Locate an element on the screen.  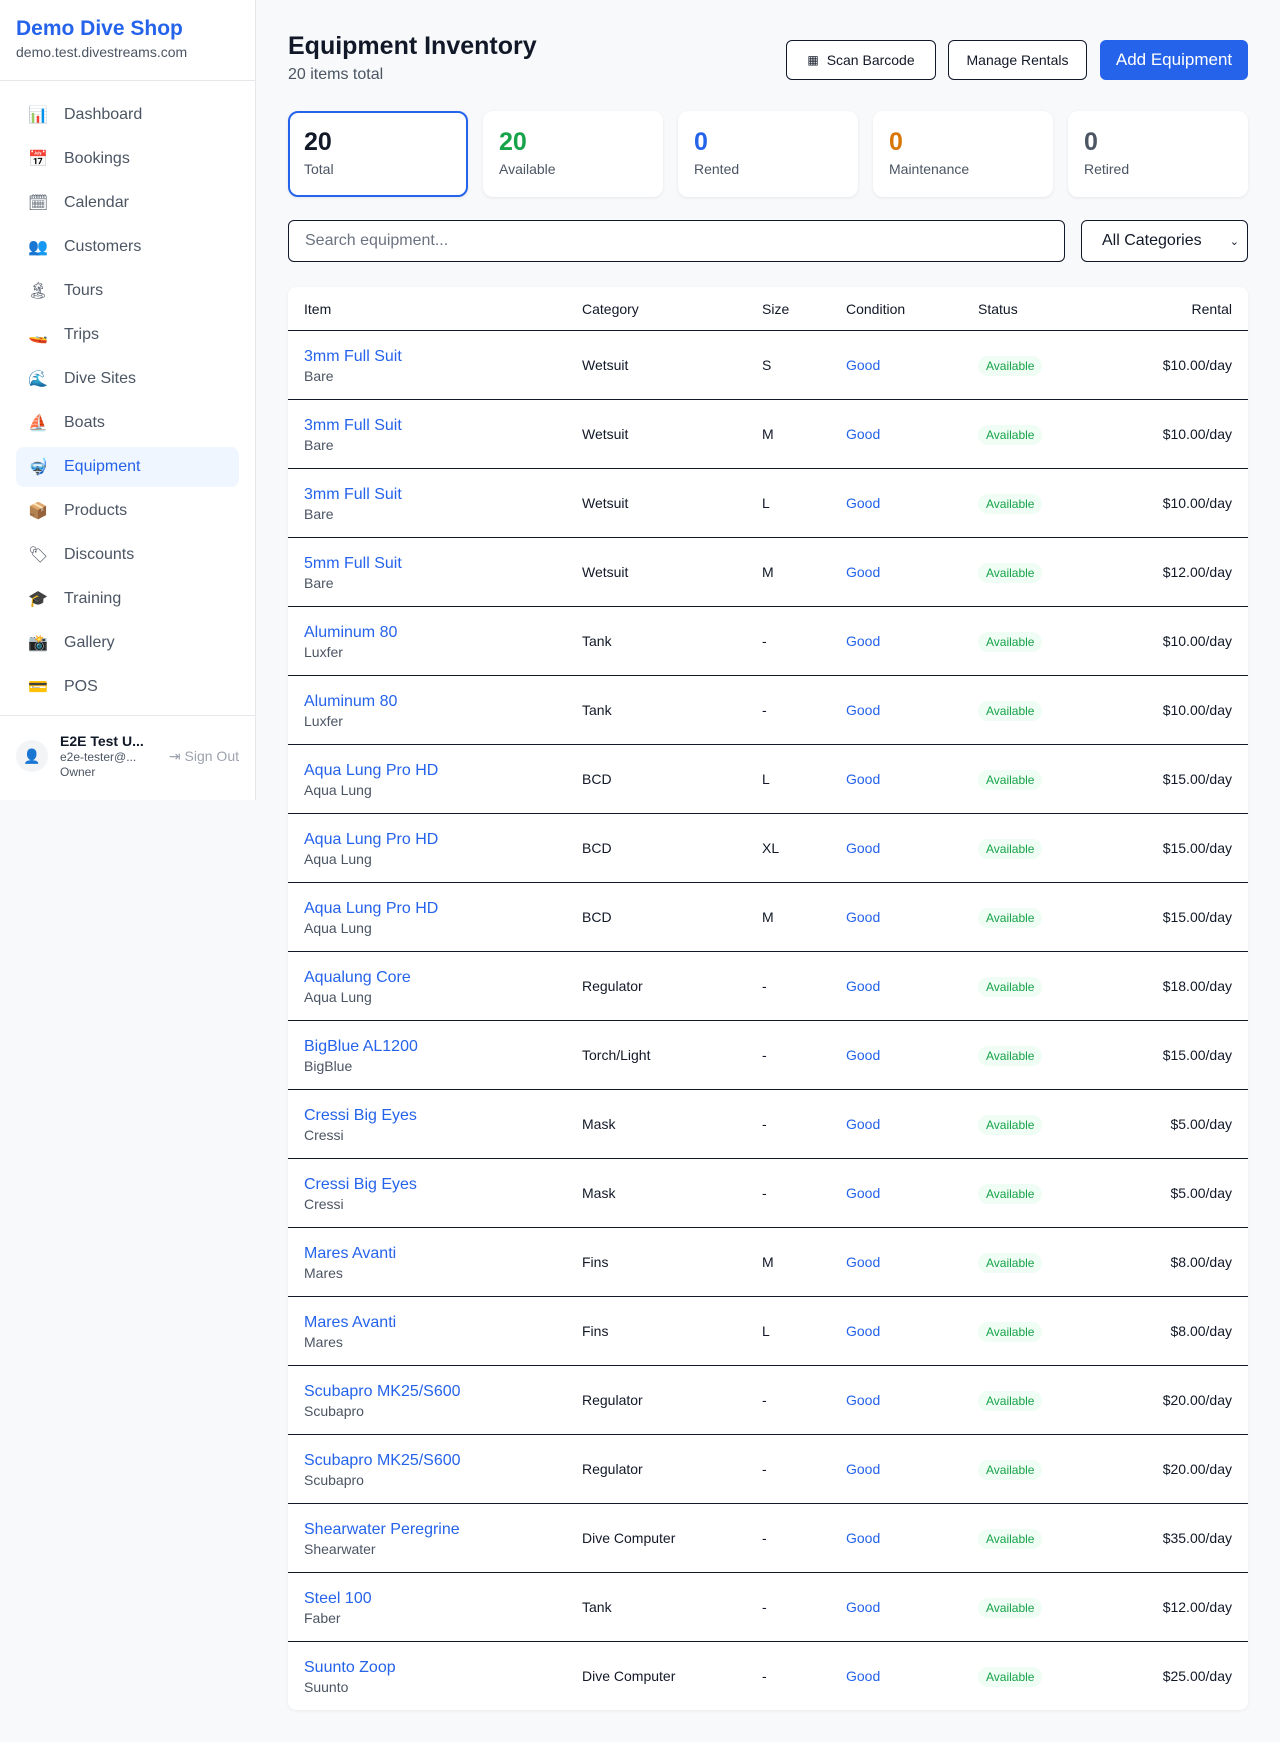
sidebar-item-products: 📦 Products is located at coordinates (127, 511).